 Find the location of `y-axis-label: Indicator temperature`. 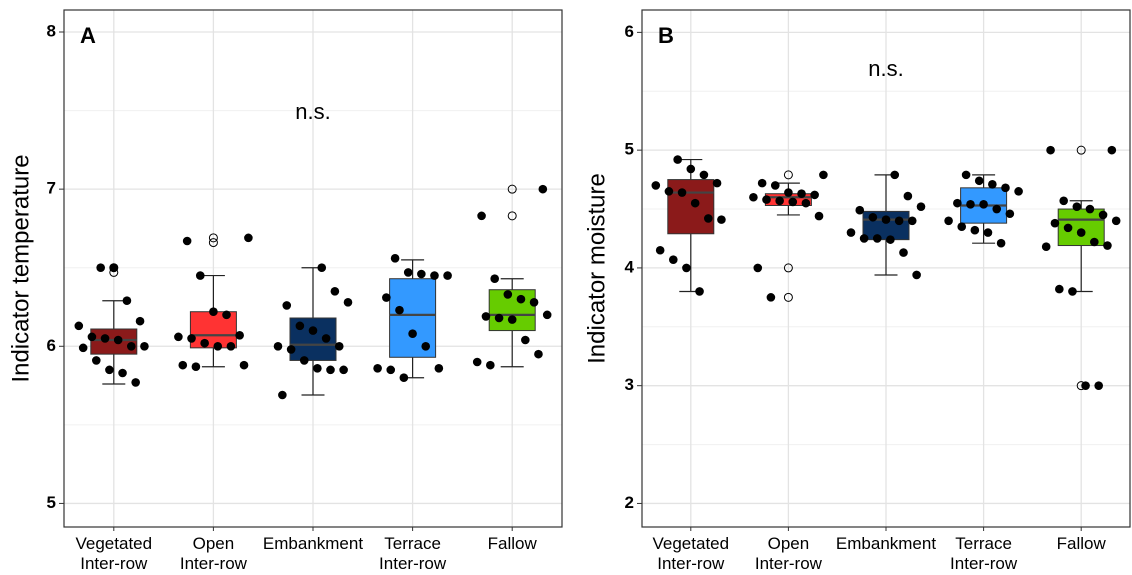

y-axis-label: Indicator temperature is located at coordinates (20, 268).